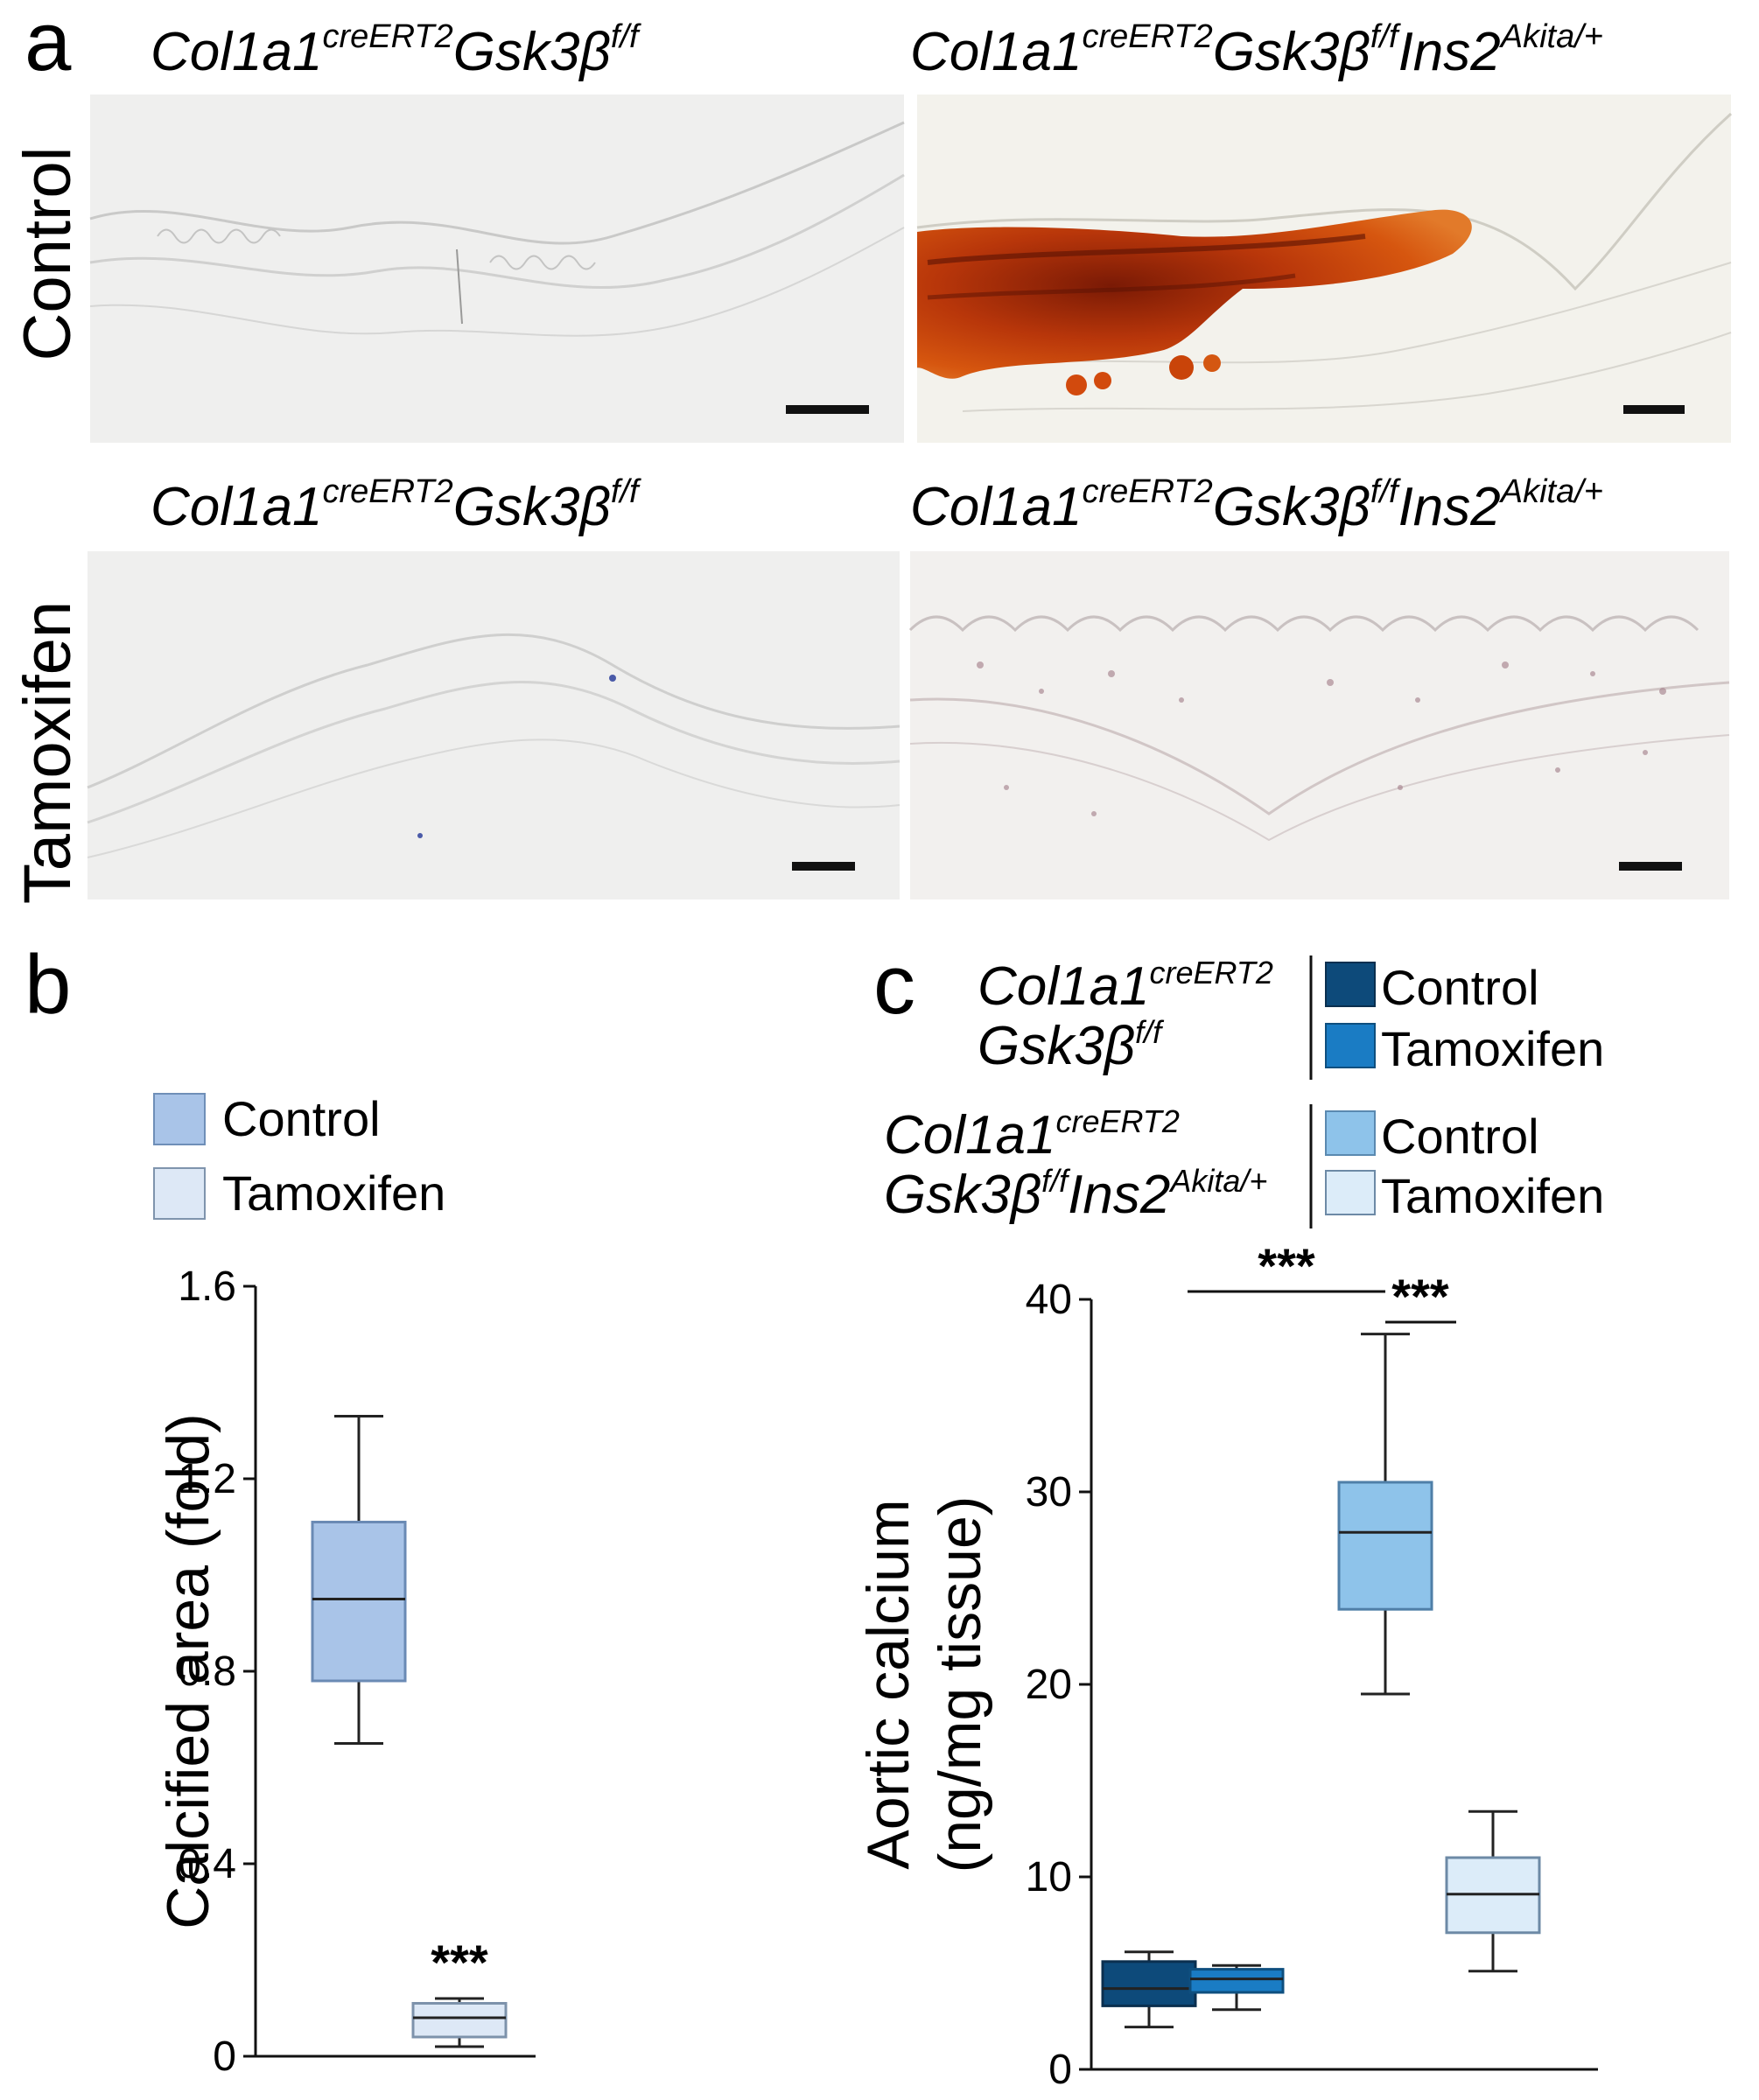  I want to click on y-tick-label: 10, so click(1049, 1877).